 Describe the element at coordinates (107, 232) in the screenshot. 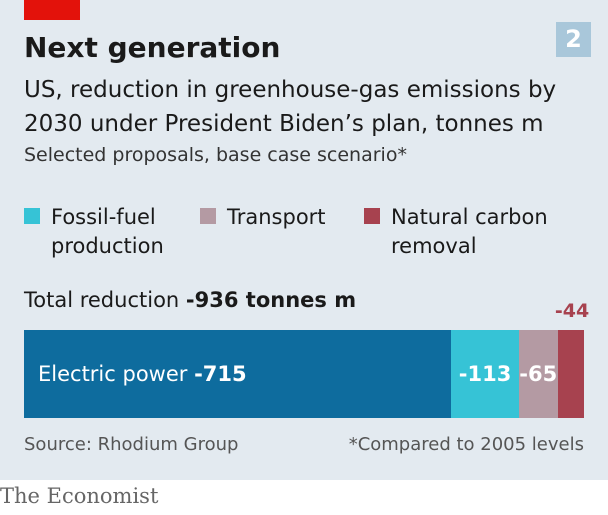

I see `legend-label-fossil-fuel: Fossil-fuel production` at that location.